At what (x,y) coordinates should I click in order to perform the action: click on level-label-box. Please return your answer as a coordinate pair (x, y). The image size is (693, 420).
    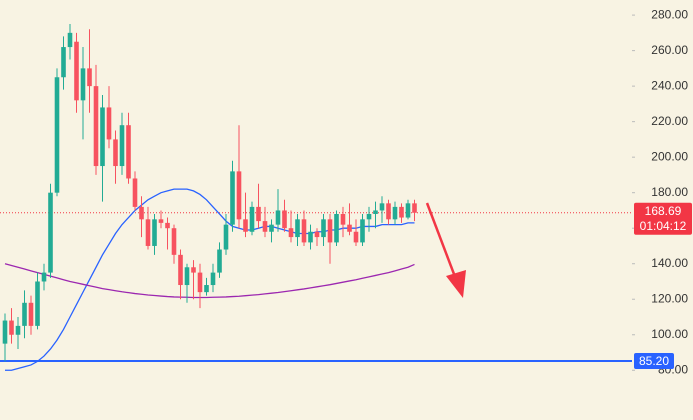
    Looking at the image, I should click on (654, 361).